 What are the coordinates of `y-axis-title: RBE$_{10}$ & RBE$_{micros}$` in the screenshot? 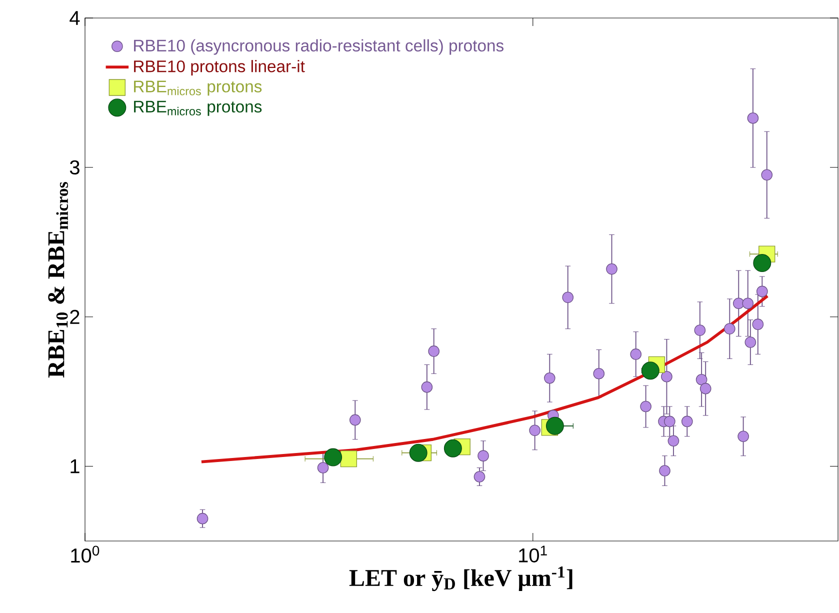 It's located at (58, 280).